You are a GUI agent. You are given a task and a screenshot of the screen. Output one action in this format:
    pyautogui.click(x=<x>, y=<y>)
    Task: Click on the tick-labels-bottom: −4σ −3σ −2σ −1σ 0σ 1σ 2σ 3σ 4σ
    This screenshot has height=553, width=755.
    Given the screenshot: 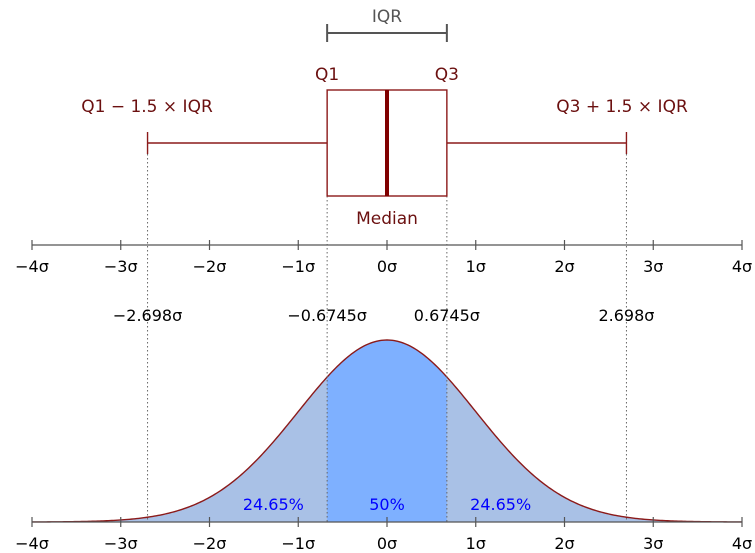 What is the action you would take?
    pyautogui.click(x=383, y=543)
    